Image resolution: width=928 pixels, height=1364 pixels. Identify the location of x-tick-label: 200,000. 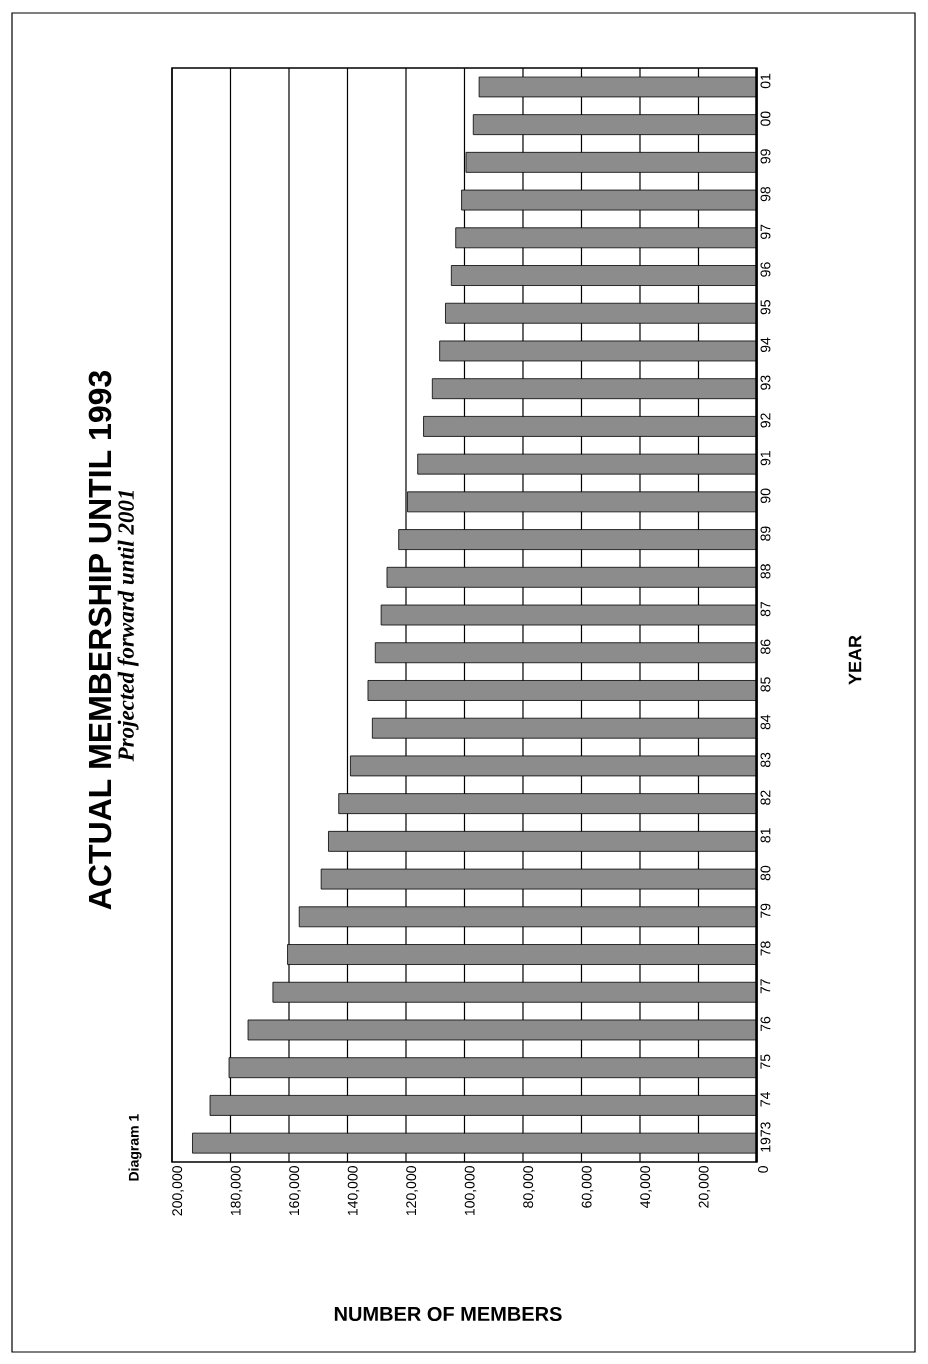
(178, 1191).